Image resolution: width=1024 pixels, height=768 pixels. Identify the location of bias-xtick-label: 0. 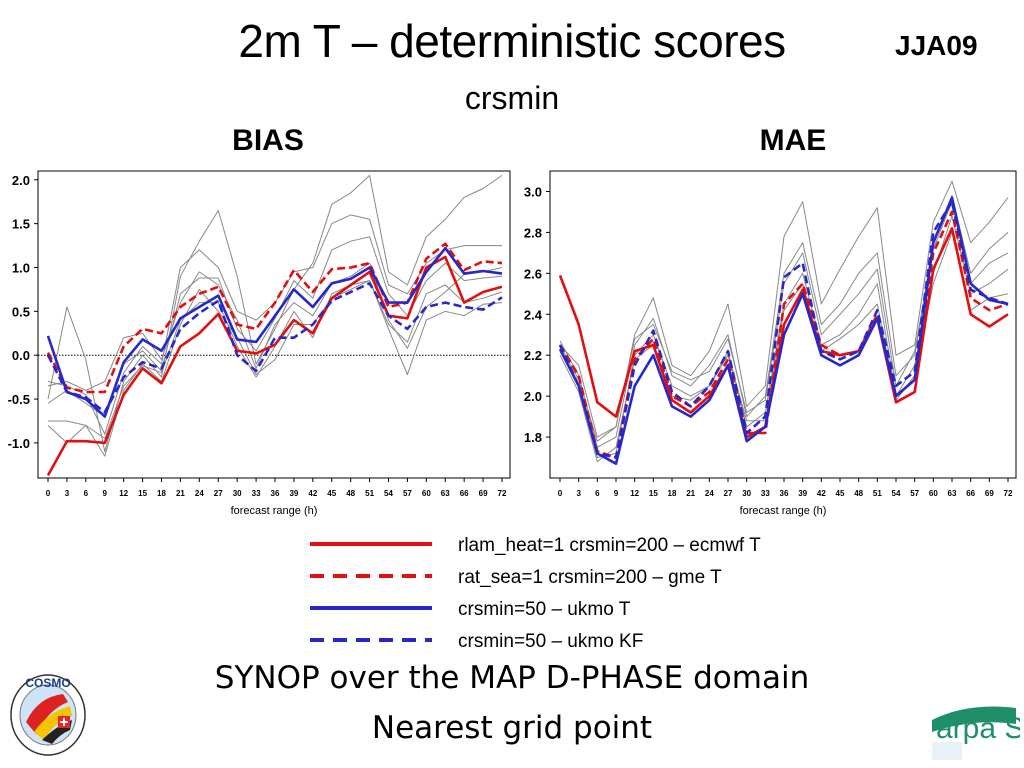
(48, 493).